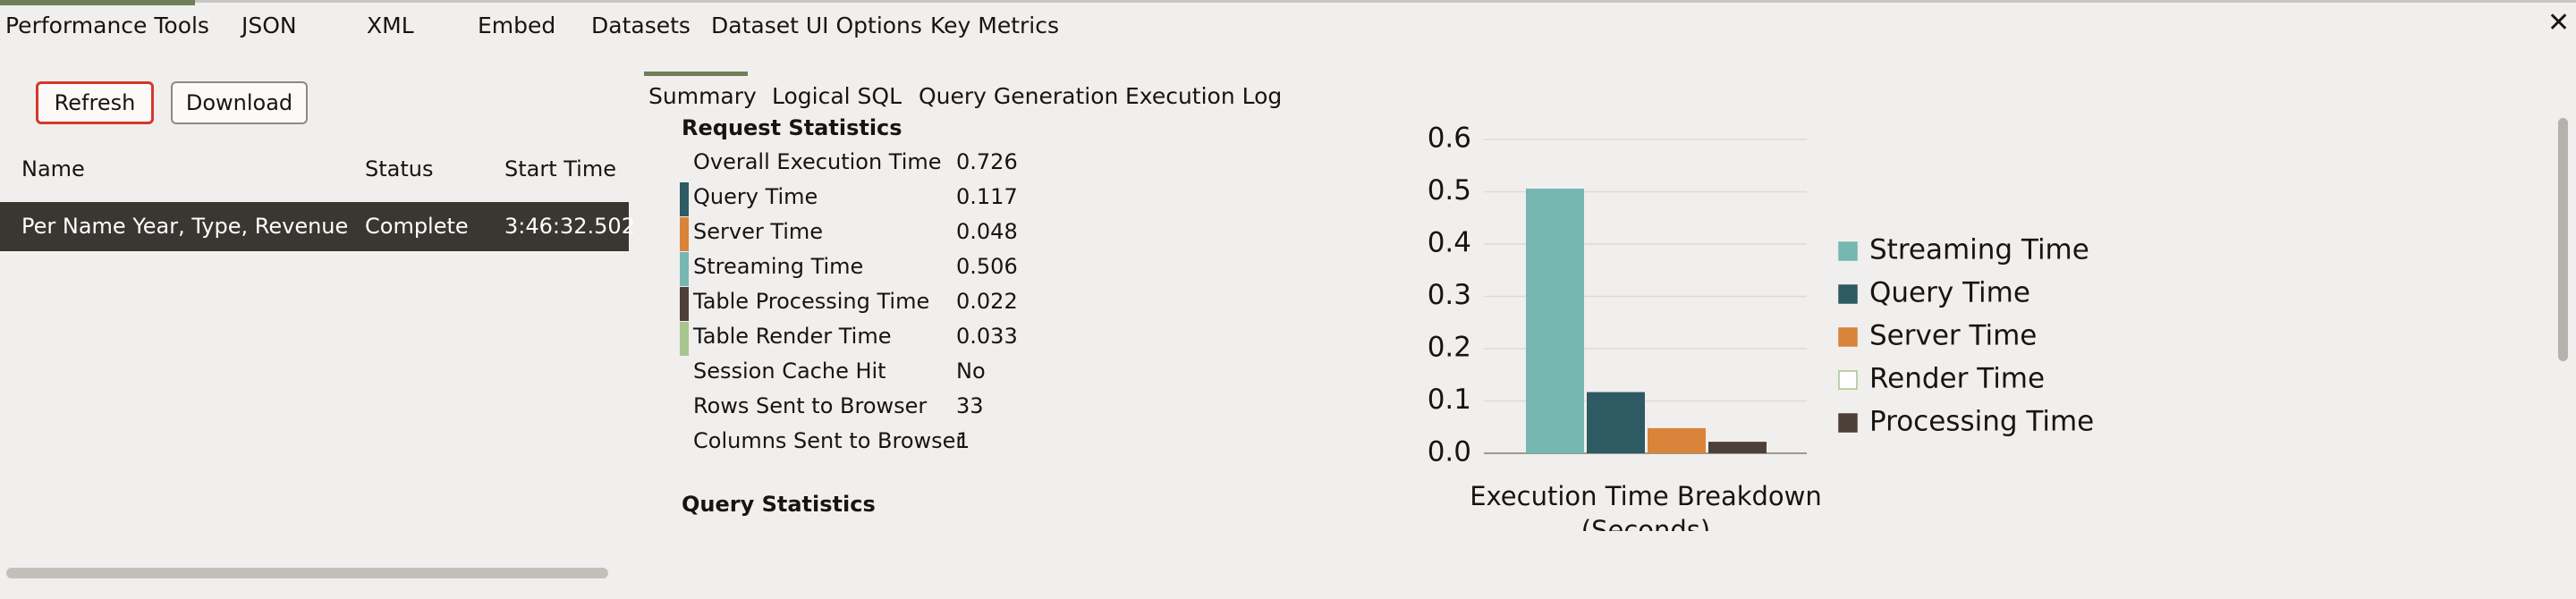  I want to click on stat-value: 0.022, so click(987, 301).